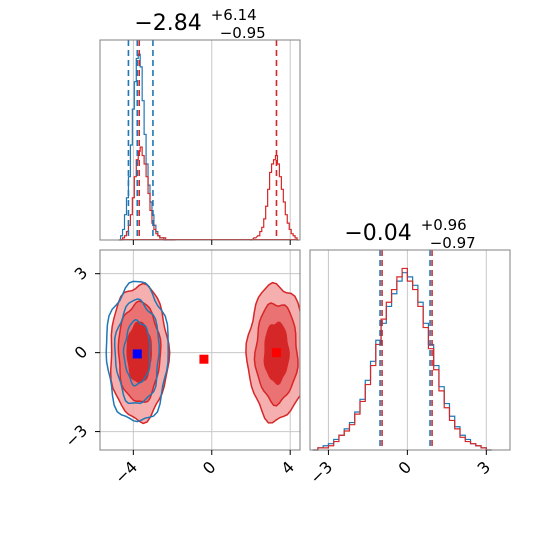 This screenshot has width=550, height=550. Describe the element at coordinates (209, 467) in the screenshot. I see `joint-xtick-label: 0` at that location.